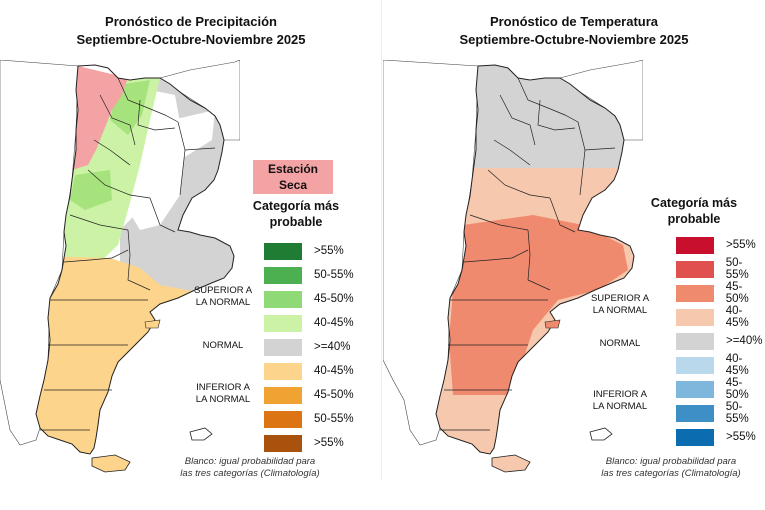 The image size is (765, 510). What do you see at coordinates (296, 214) in the screenshot?
I see `precip-legend-title: Categoría más probable` at bounding box center [296, 214].